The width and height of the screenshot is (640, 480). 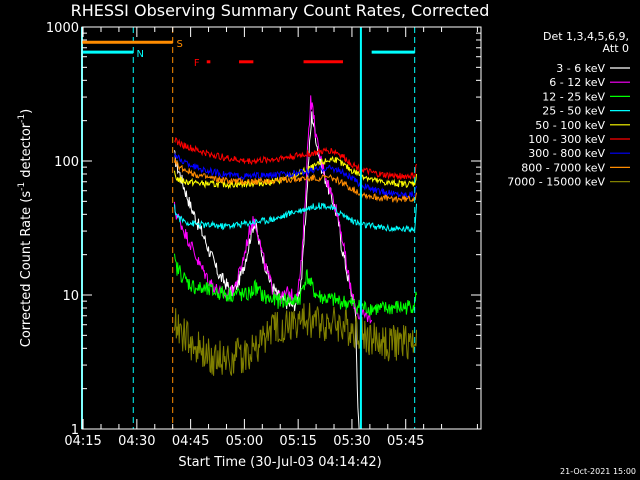 What do you see at coordinates (140, 54) in the screenshot?
I see `state-bar-label: N` at bounding box center [140, 54].